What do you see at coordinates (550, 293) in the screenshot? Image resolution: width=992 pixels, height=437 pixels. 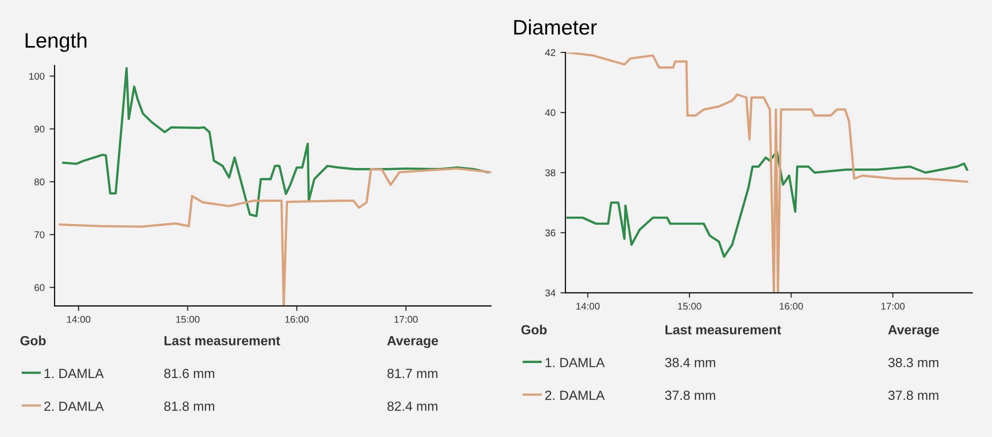 I see `y-tick-label: 34` at bounding box center [550, 293].